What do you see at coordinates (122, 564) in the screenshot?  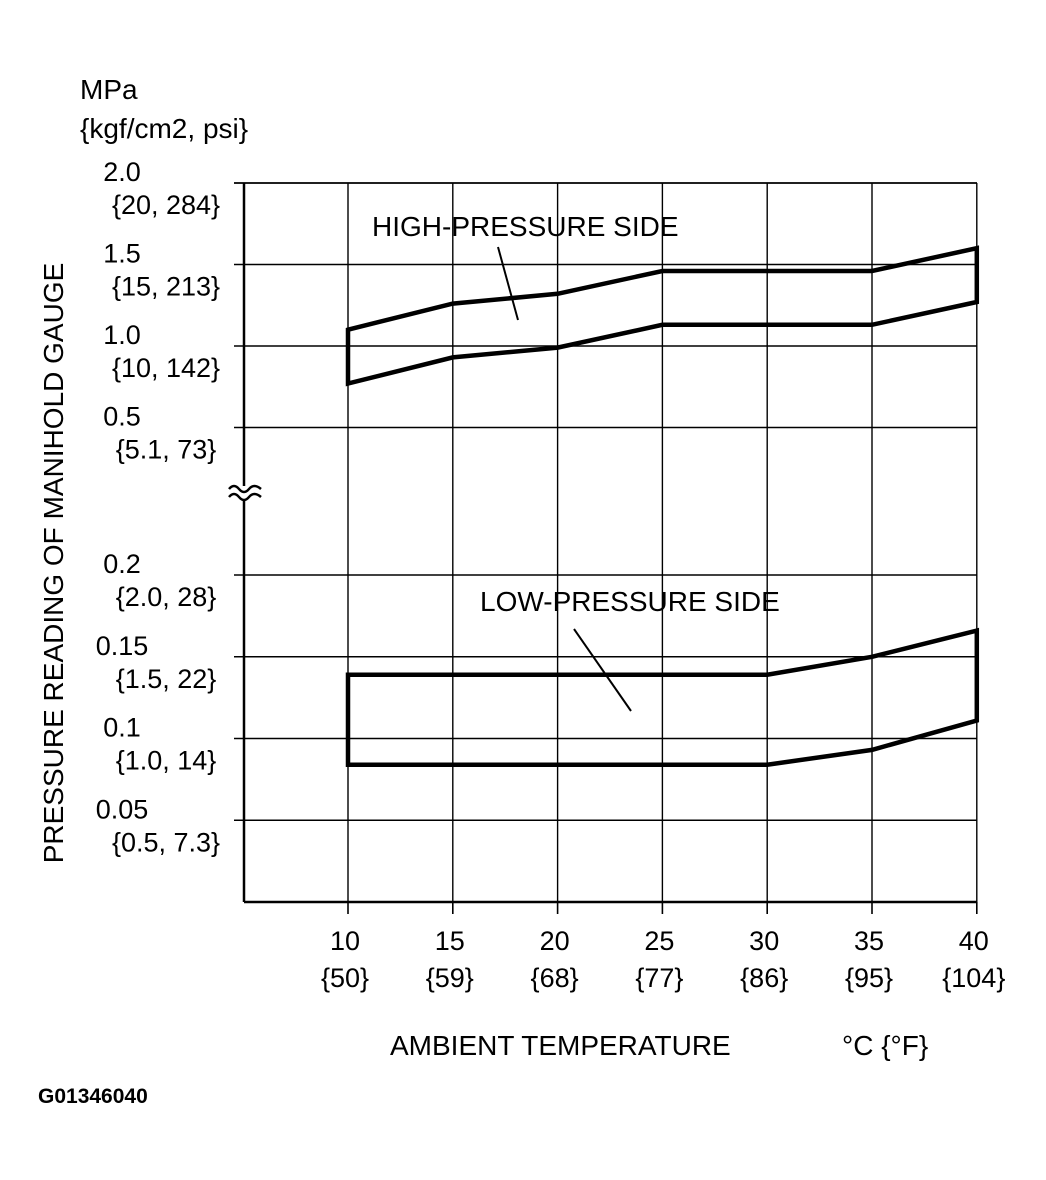 I see `y-tick-label: 0.2` at bounding box center [122, 564].